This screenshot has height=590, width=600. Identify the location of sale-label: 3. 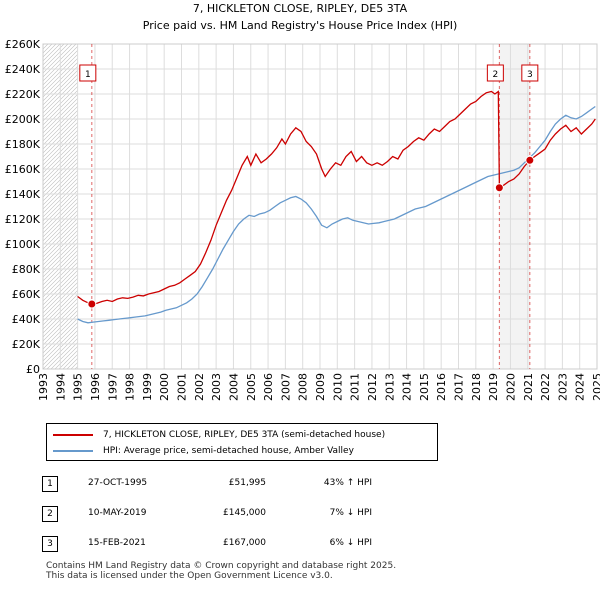
(530, 75).